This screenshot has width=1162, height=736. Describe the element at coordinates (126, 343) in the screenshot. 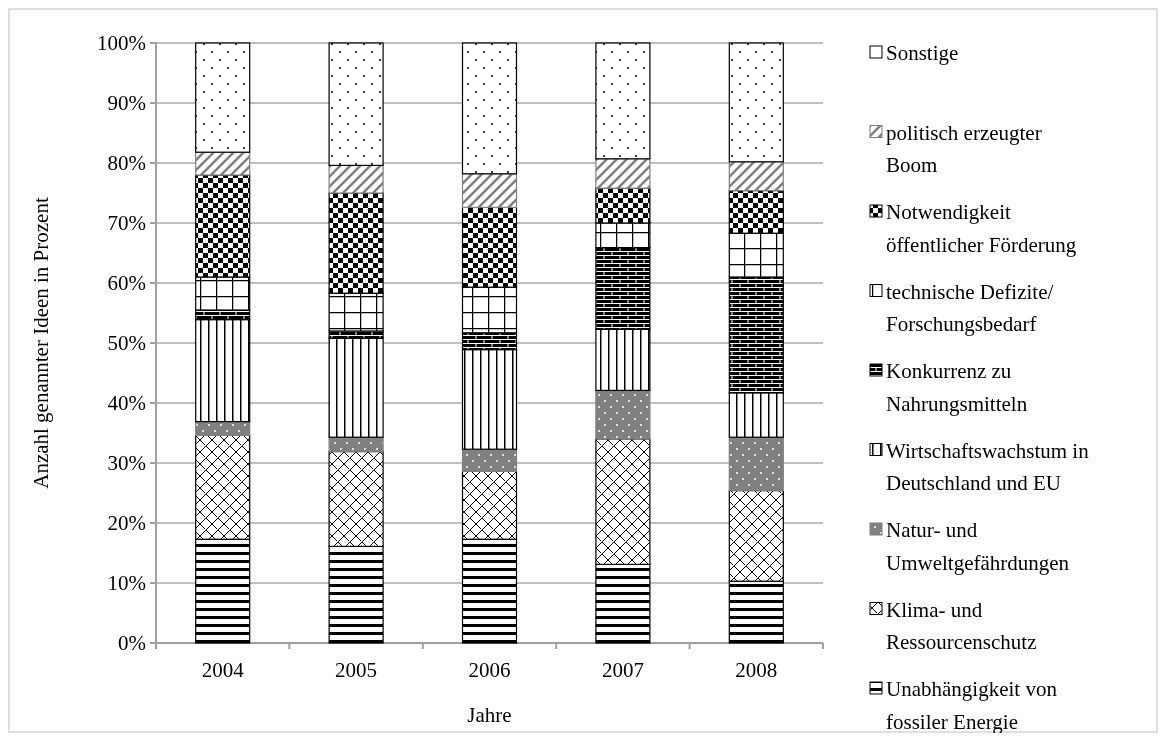

I see `y-tick-label: 50%` at that location.